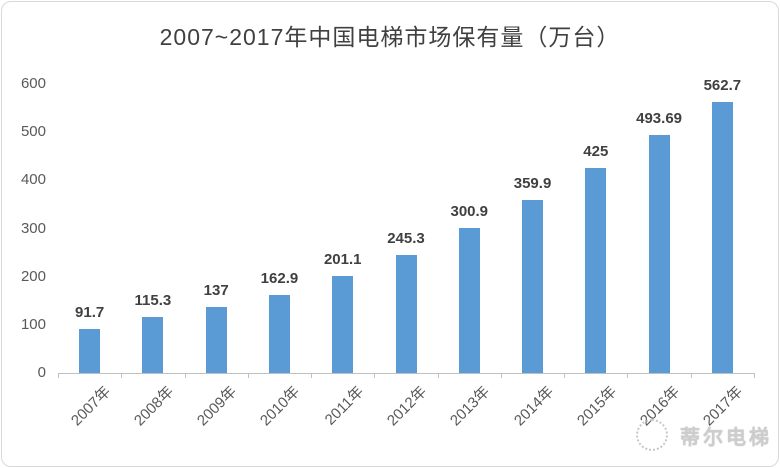 This screenshot has height=468, width=780. I want to click on y-axis-tick-label: 600, so click(33, 83).